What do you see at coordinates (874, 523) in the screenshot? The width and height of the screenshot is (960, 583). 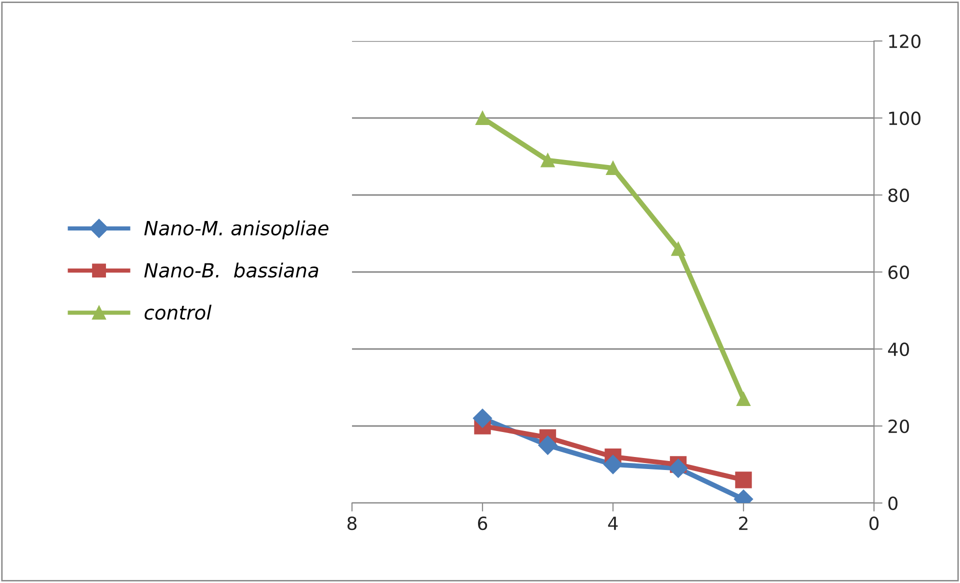 I see `x-tick-label: 0` at bounding box center [874, 523].